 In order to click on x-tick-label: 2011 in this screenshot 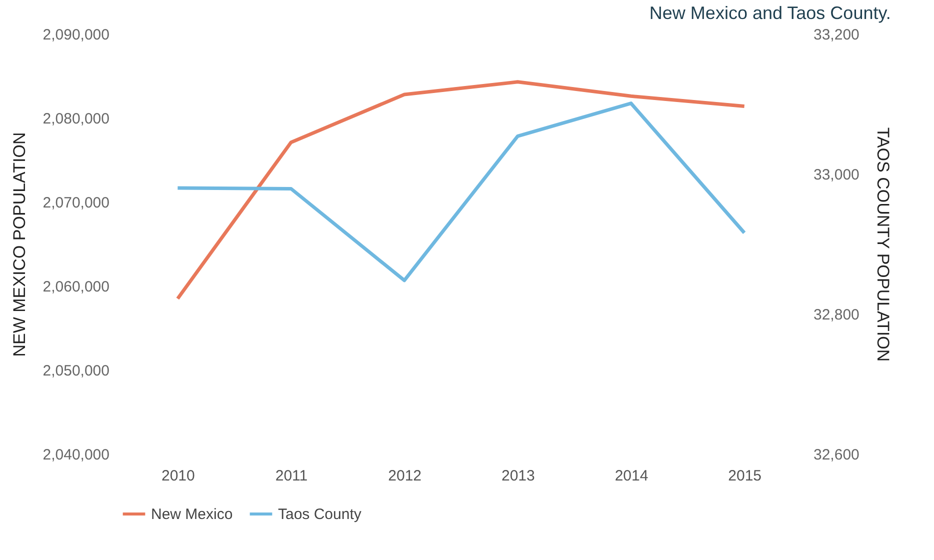, I will do `click(291, 476)`.